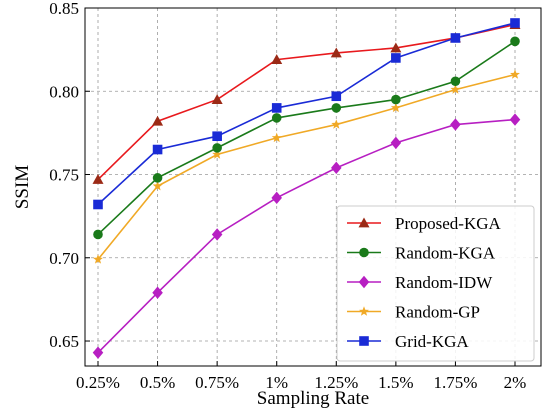 The image size is (550, 413). What do you see at coordinates (515, 382) in the screenshot?
I see `x-tick-label: 2%` at bounding box center [515, 382].